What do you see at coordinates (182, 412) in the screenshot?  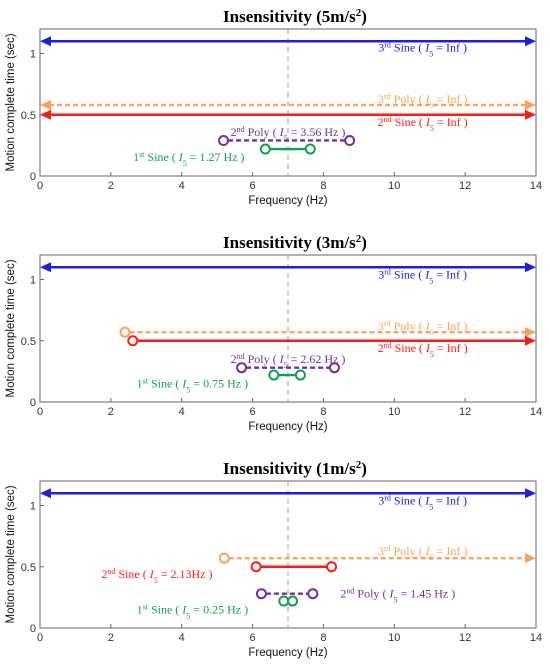 I see `x-tick-label: 4` at bounding box center [182, 412].